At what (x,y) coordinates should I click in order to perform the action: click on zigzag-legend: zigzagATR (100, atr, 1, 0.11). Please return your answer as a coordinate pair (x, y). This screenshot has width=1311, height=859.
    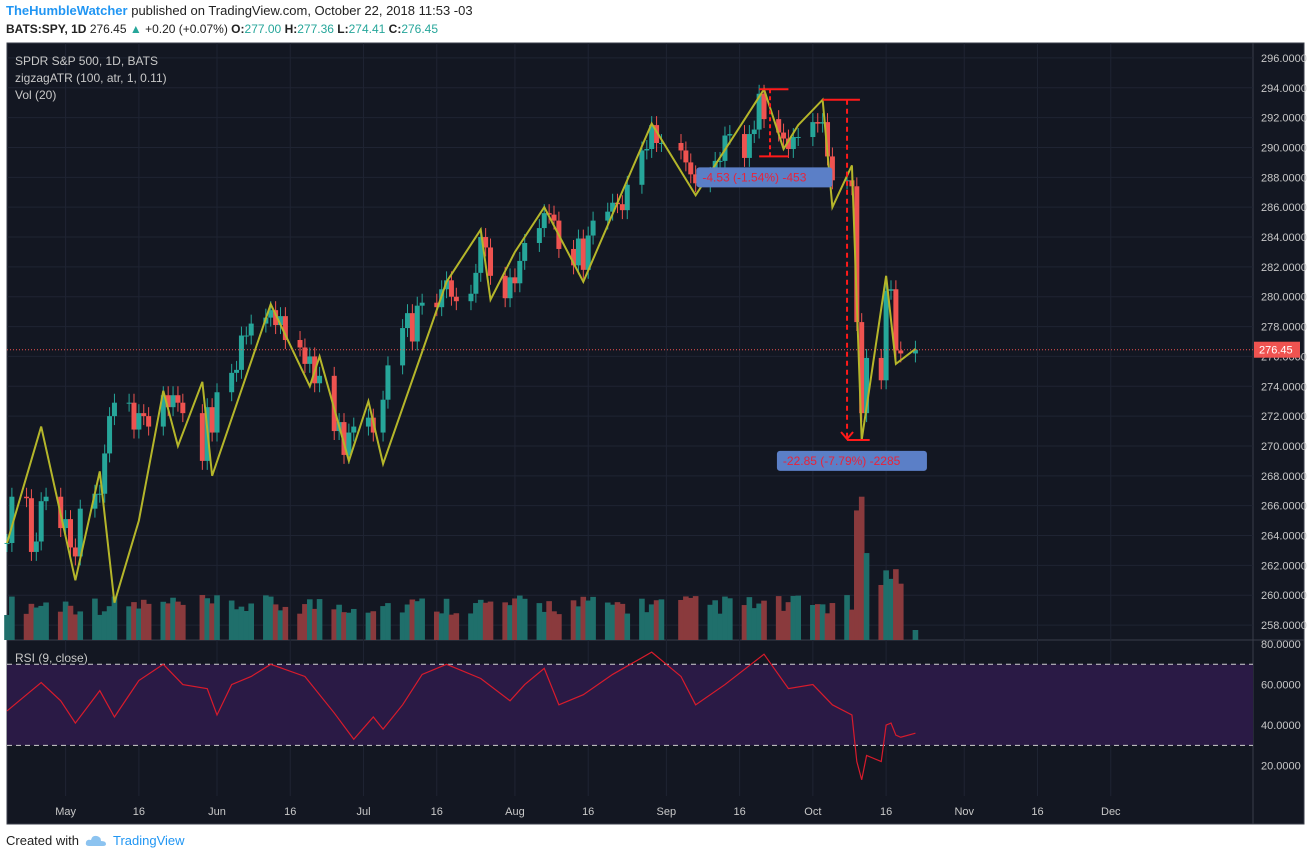
    Looking at the image, I should click on (91, 78).